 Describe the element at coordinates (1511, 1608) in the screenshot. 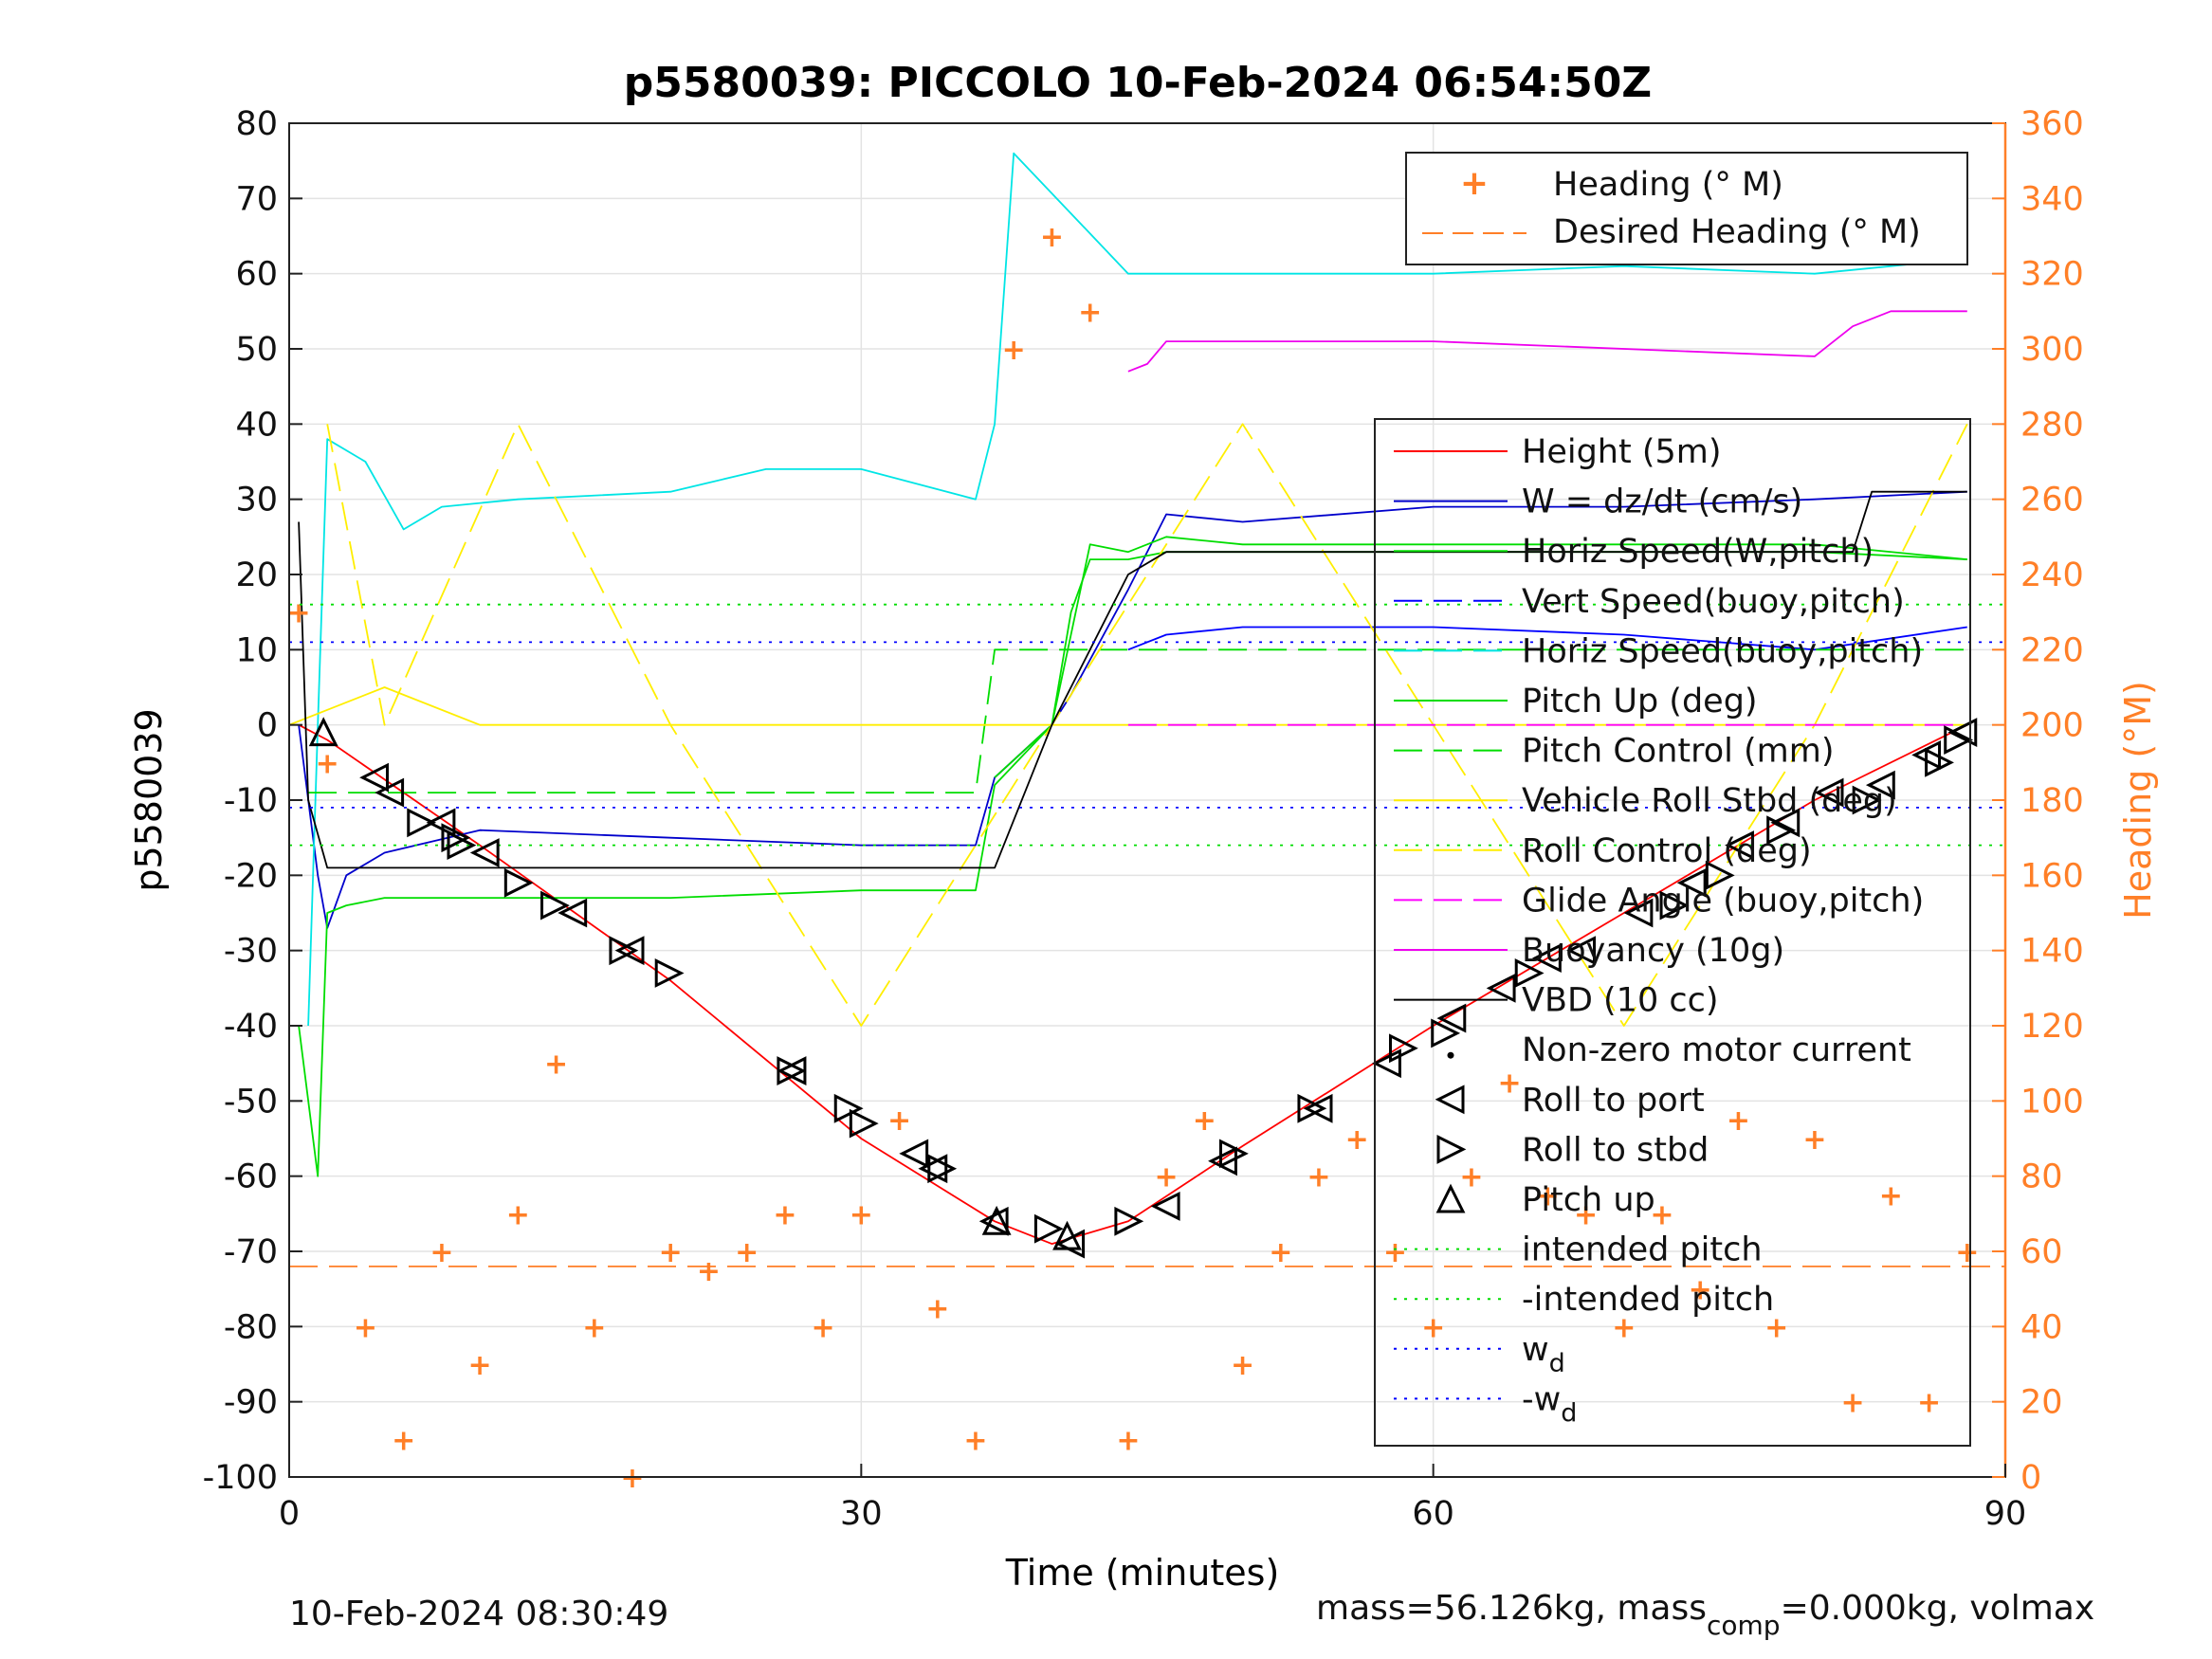

I see `footer-mass-prefix: mass=56.126kg, mass` at that location.